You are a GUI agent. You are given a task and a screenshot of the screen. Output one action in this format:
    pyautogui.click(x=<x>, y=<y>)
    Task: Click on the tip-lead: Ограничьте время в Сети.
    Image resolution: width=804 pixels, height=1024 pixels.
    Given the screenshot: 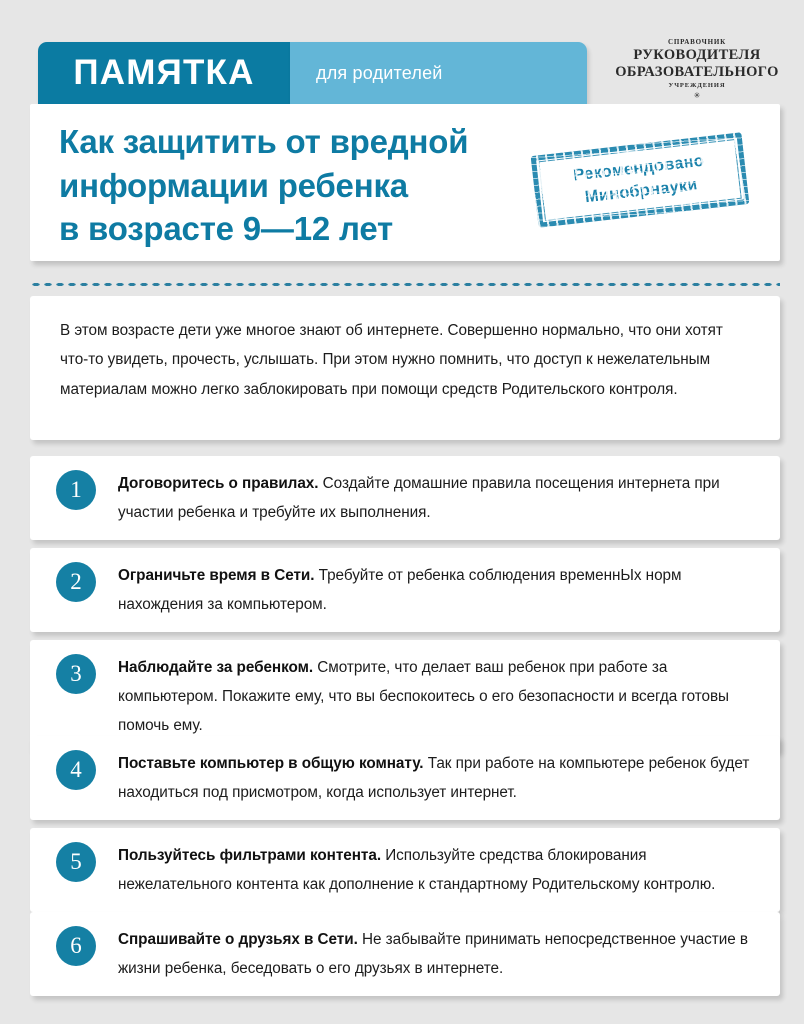 What is the action you would take?
    pyautogui.click(x=216, y=575)
    